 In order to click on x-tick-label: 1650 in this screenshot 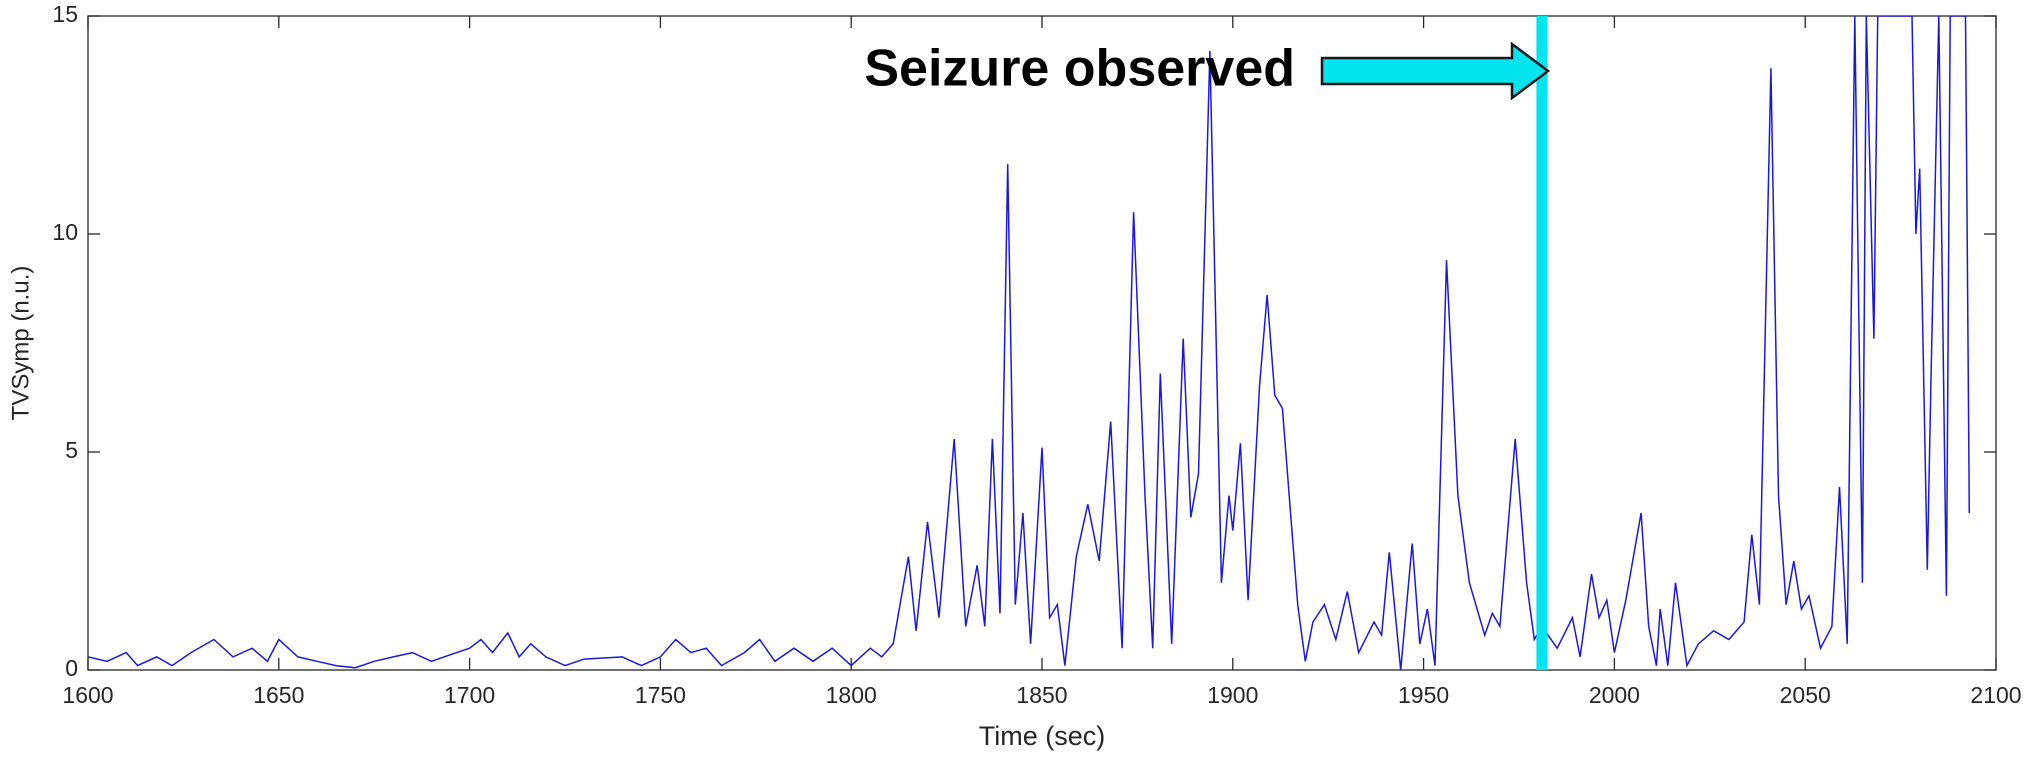, I will do `click(278, 695)`.